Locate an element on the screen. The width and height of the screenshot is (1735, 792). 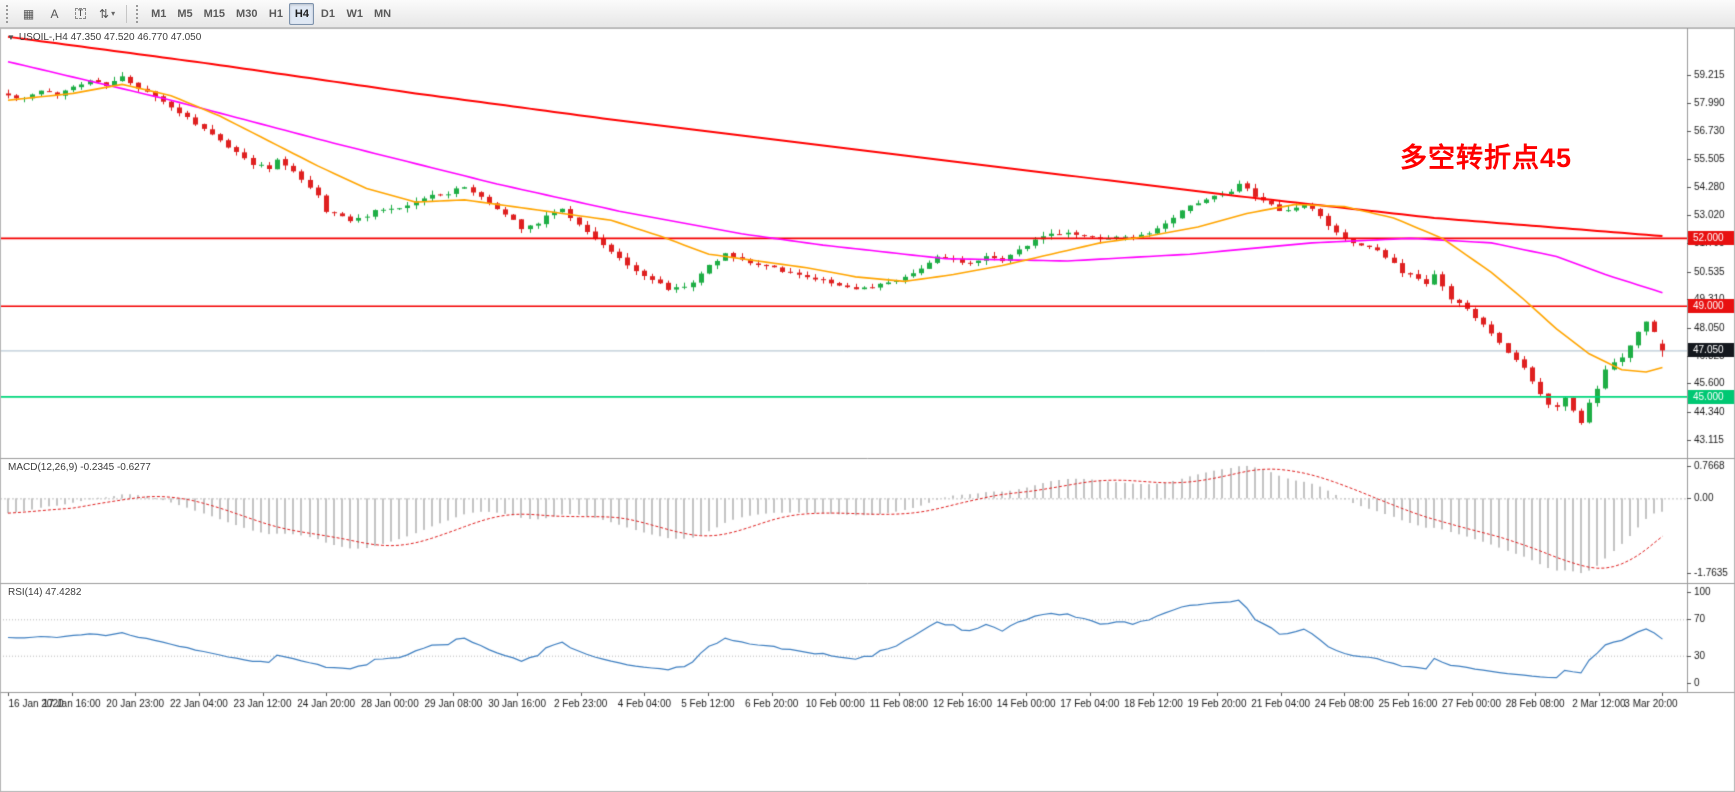
timeframe-button-m1: M1 is located at coordinates (158, 14).